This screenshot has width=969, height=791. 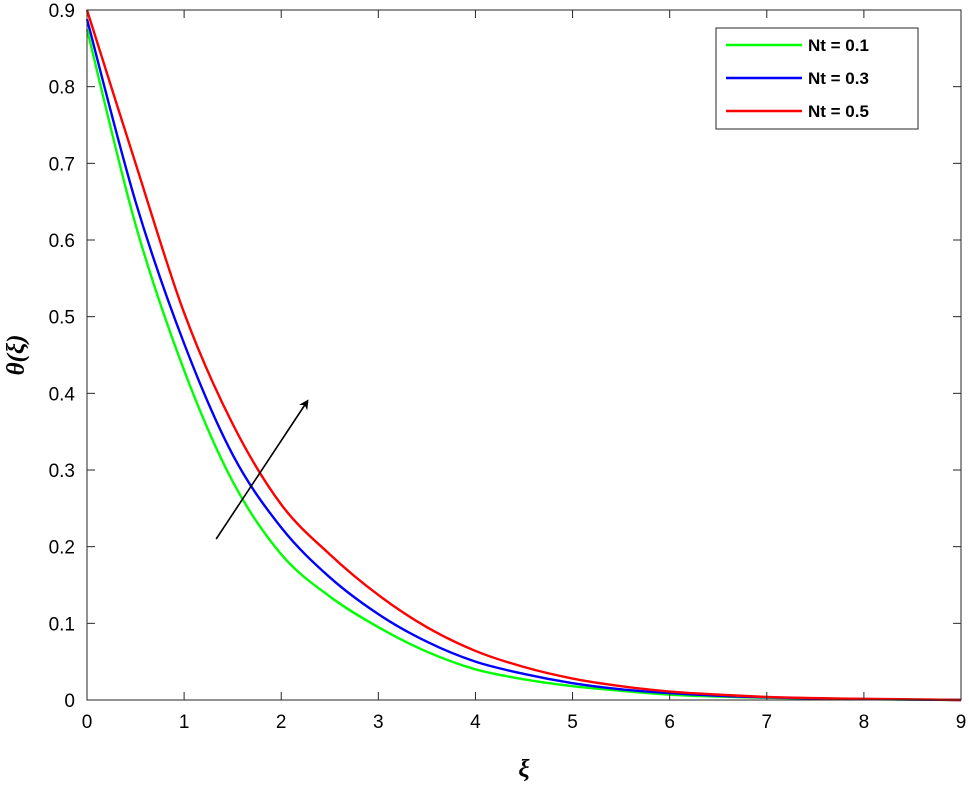 I want to click on legend-label-3: Nt = 0.5, so click(x=838, y=111).